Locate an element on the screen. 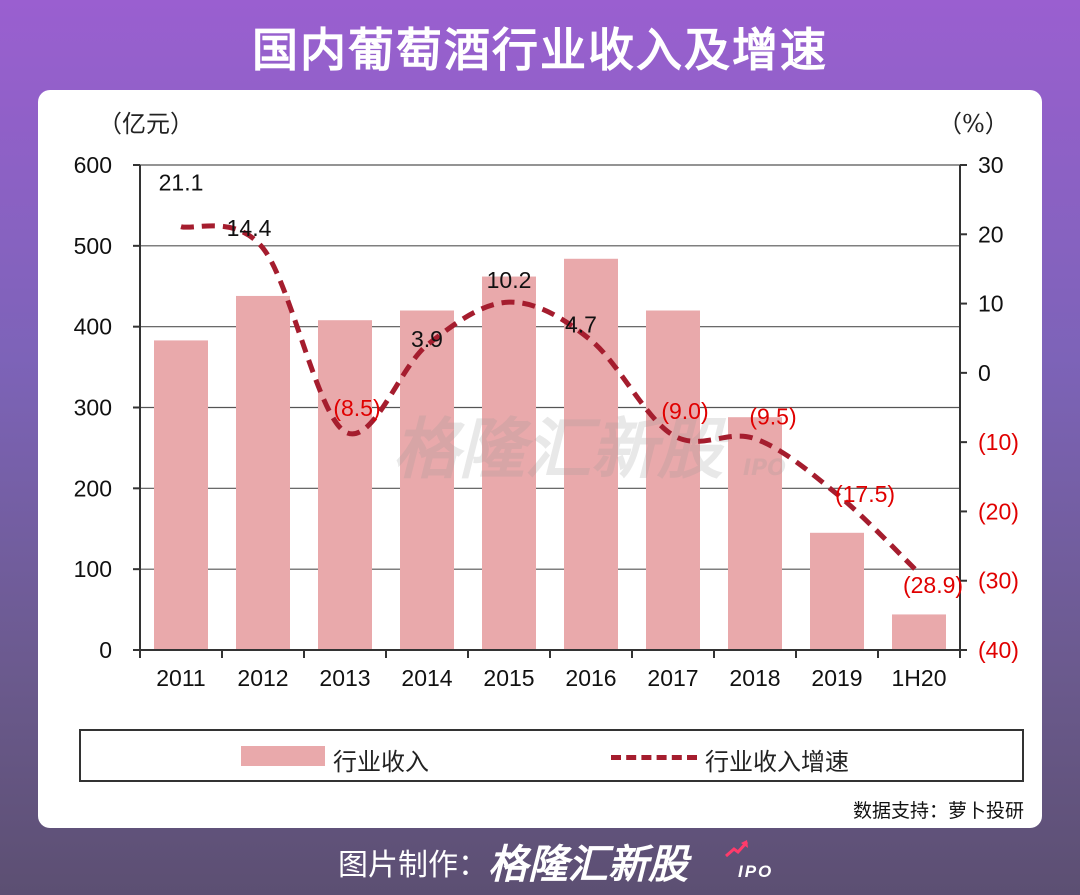 Image resolution: width=1080 pixels, height=895 pixels. x-tick-label: 2016 is located at coordinates (590, 678).